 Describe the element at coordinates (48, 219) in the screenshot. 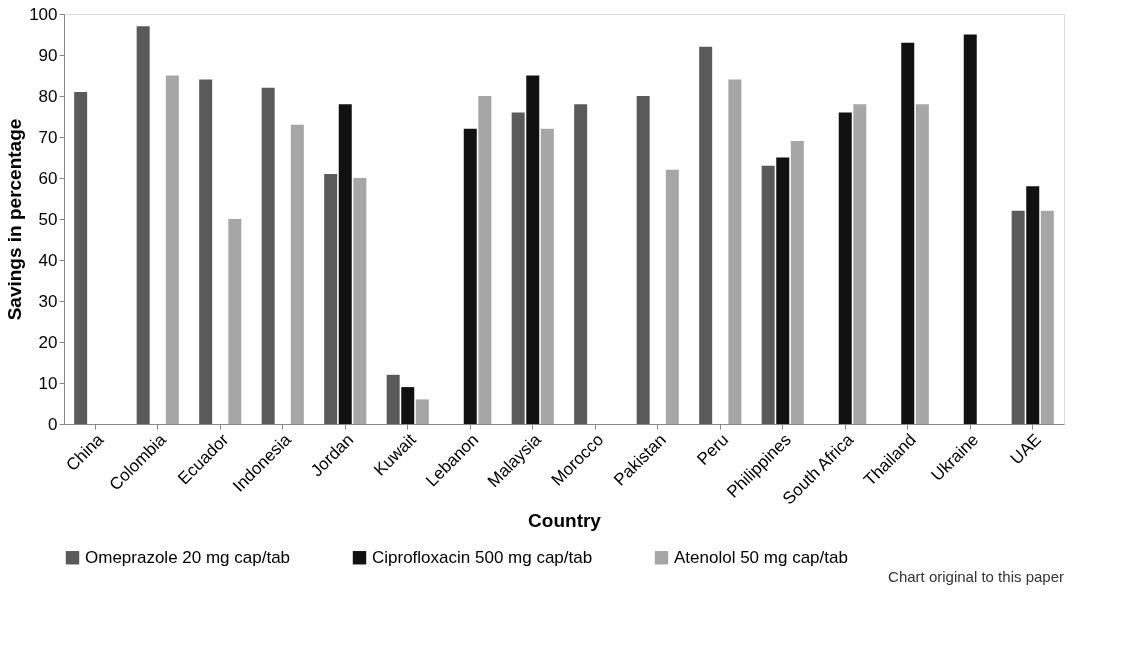

I see `y-tick-label: 50` at that location.